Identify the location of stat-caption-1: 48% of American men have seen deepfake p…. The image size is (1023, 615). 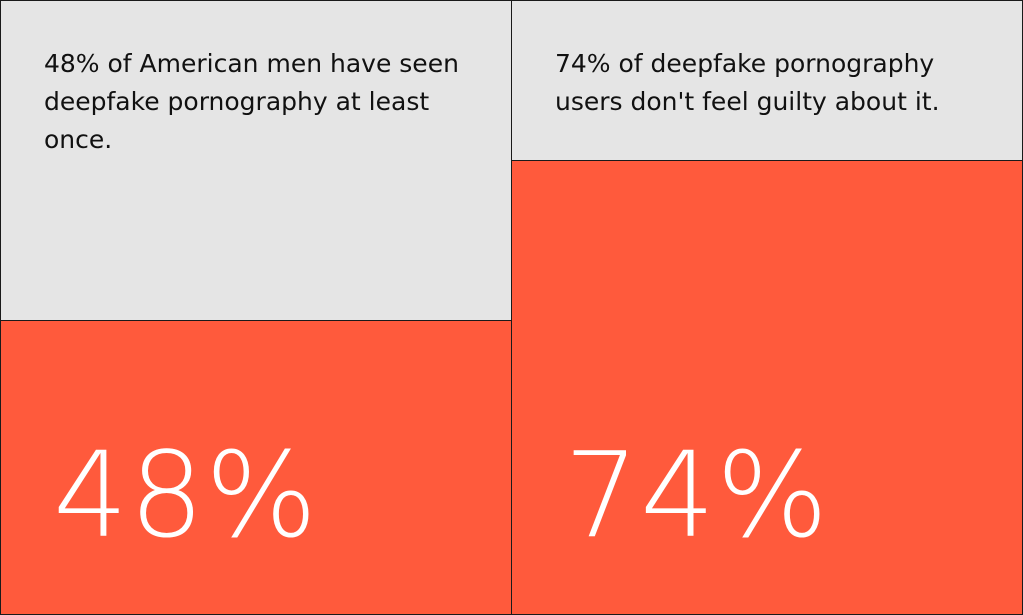
(251, 101).